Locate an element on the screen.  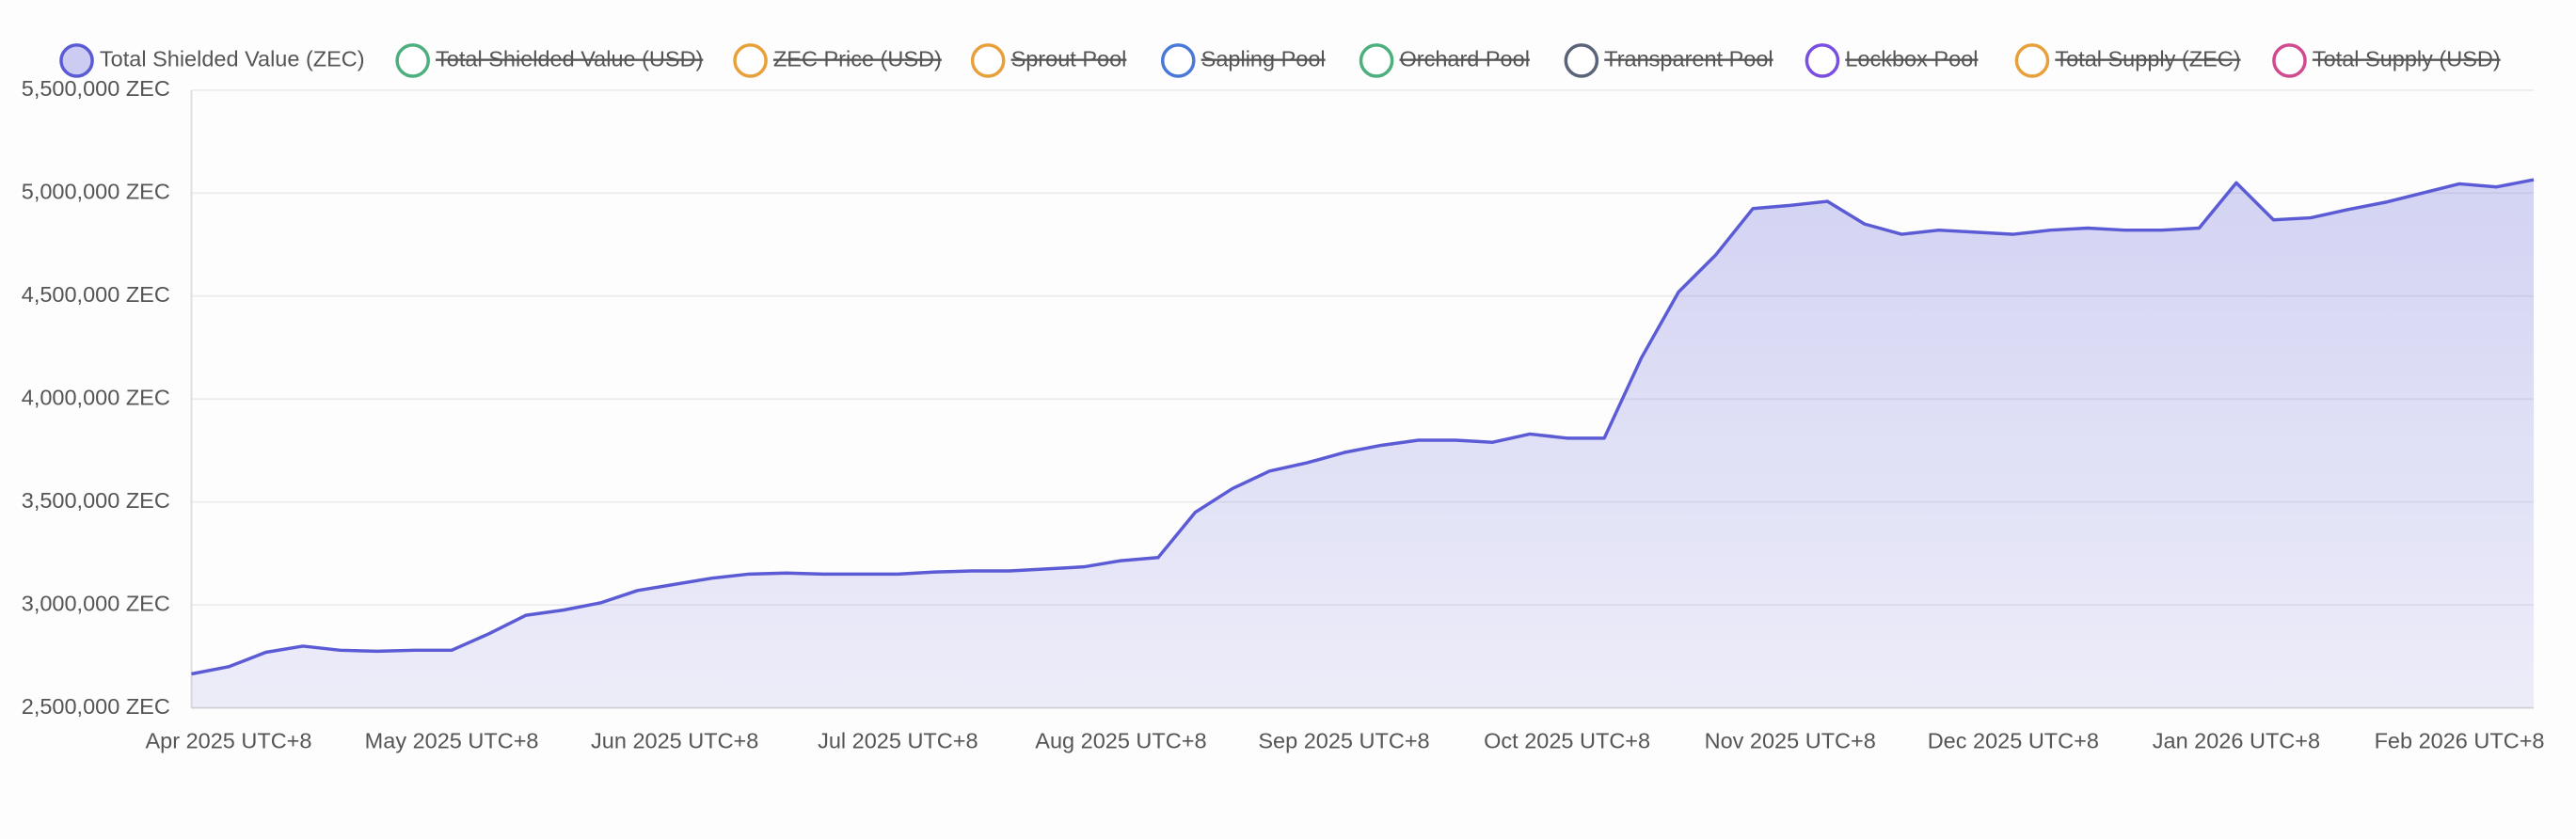
x-tick-label: Oct 2025 UTC+8 is located at coordinates (1567, 740).